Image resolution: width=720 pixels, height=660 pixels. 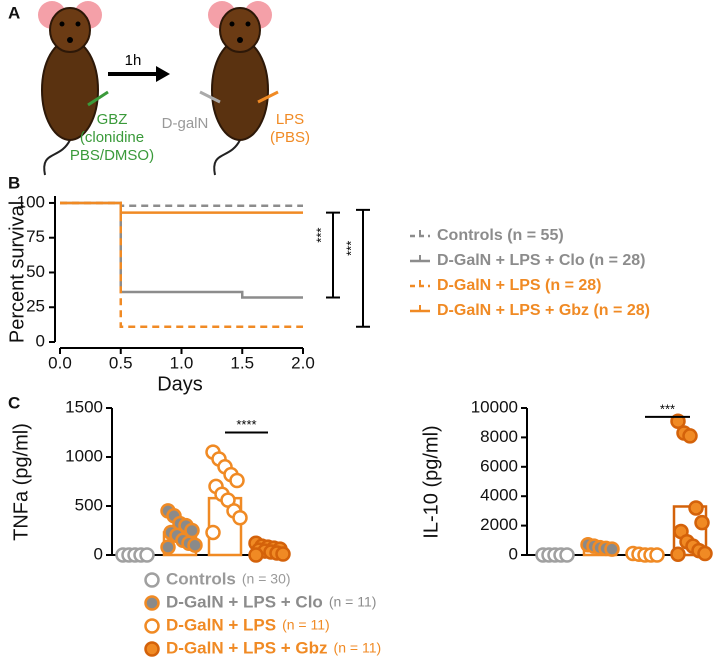 What do you see at coordinates (247, 647) in the screenshot?
I see `legend-label: D-GalN + LPS + Gbz` at bounding box center [247, 647].